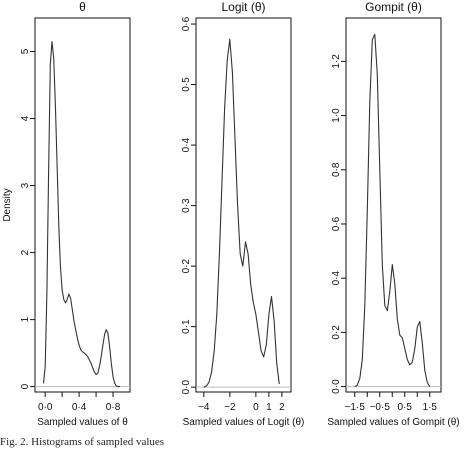 This screenshot has height=449, width=474. Describe the element at coordinates (393, 7) in the screenshot. I see `chart-title: Gompit (θ)` at that location.